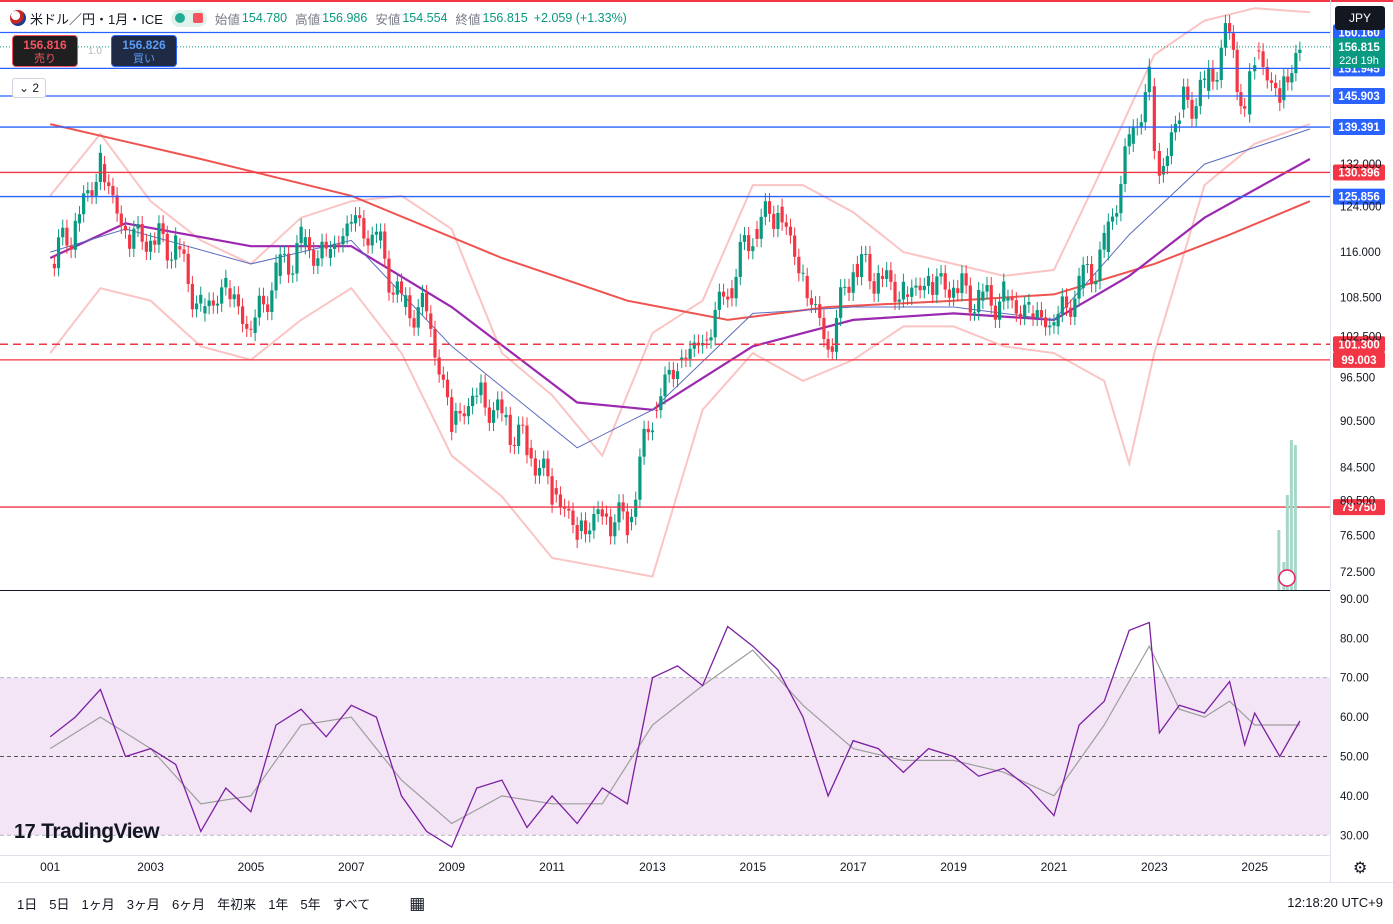  I want to click on clock: 12:18:20 UTC+9, so click(1335, 902).